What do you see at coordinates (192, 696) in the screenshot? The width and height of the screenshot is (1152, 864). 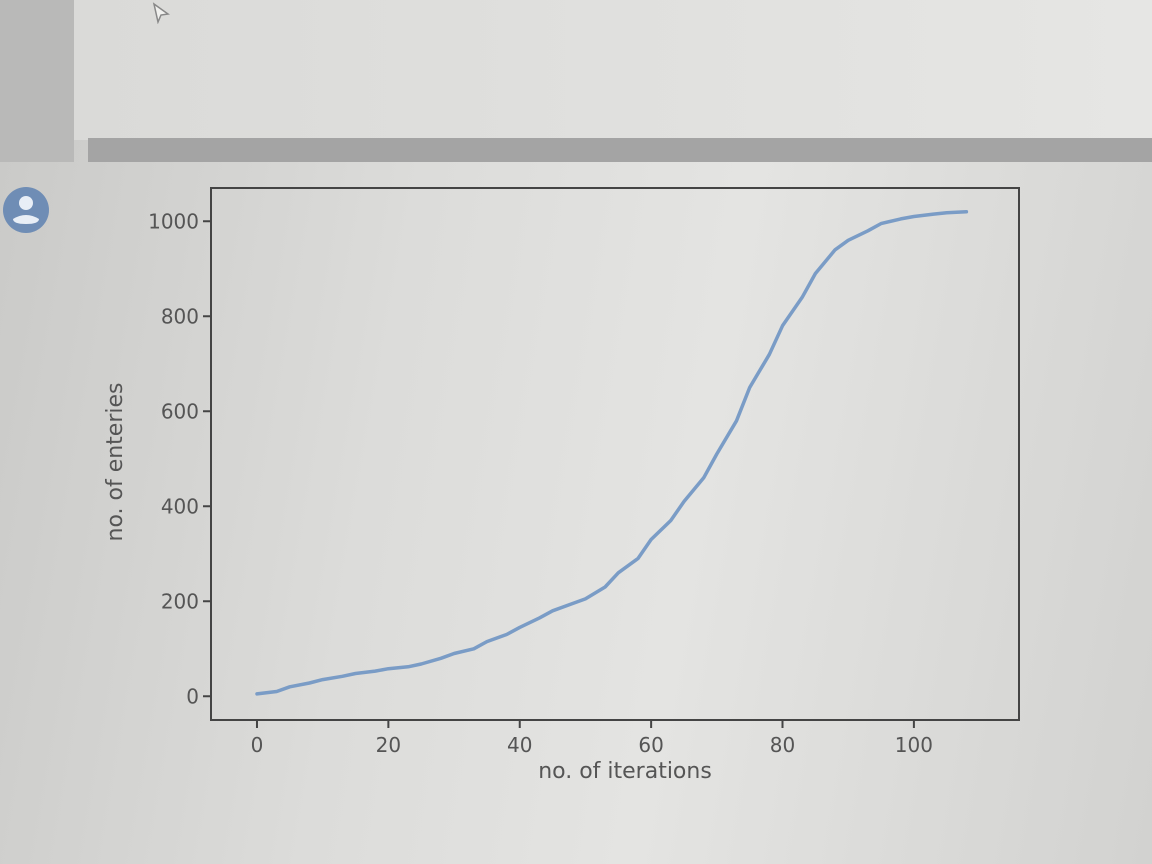 I see `y-tick-label: 0` at bounding box center [192, 696].